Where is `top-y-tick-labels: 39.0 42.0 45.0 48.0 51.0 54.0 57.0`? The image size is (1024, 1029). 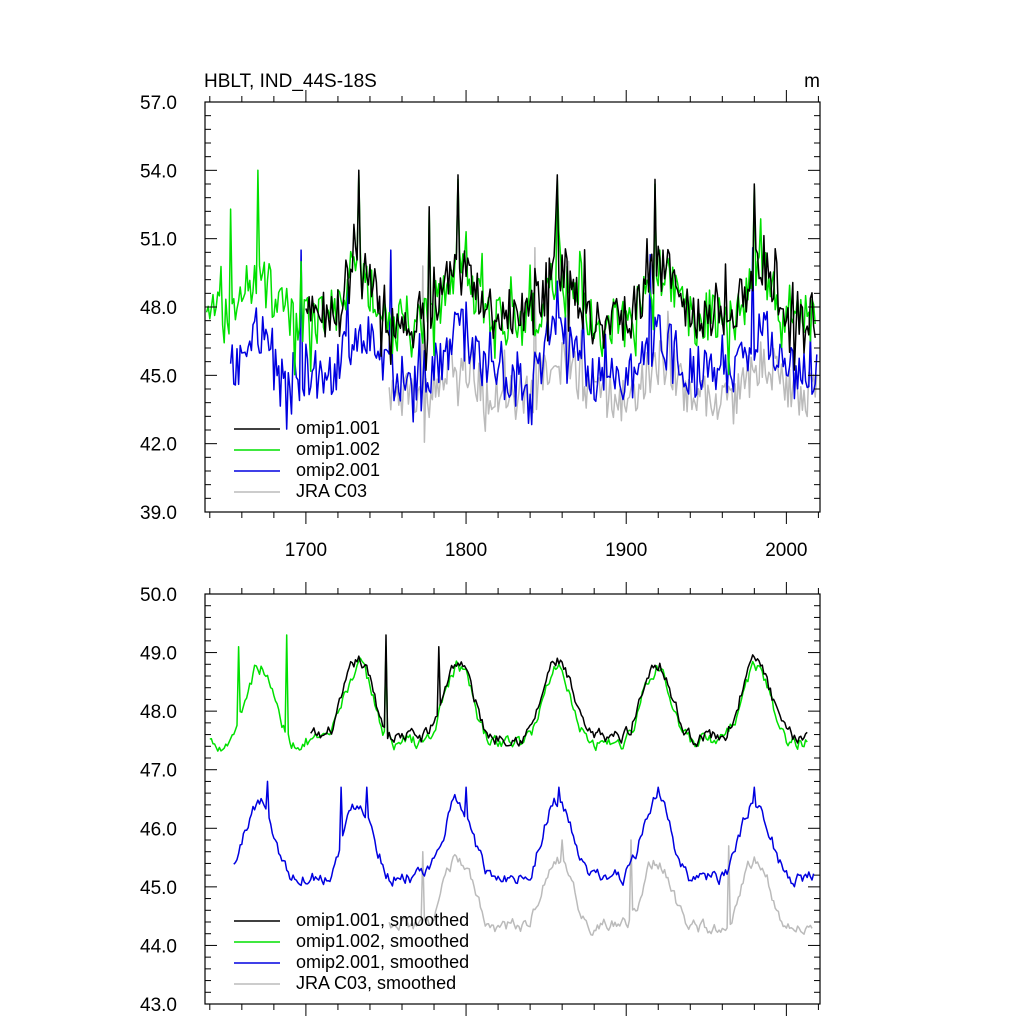 top-y-tick-labels: 39.0 42.0 45.0 48.0 51.0 54.0 57.0 is located at coordinates (158, 308).